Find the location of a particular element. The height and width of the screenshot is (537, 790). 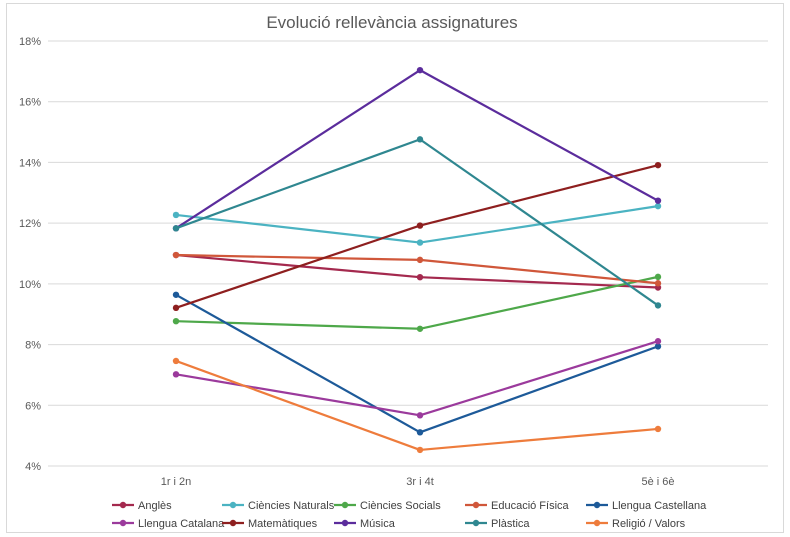

legend-item: Religió / Valors is located at coordinates (636, 524).